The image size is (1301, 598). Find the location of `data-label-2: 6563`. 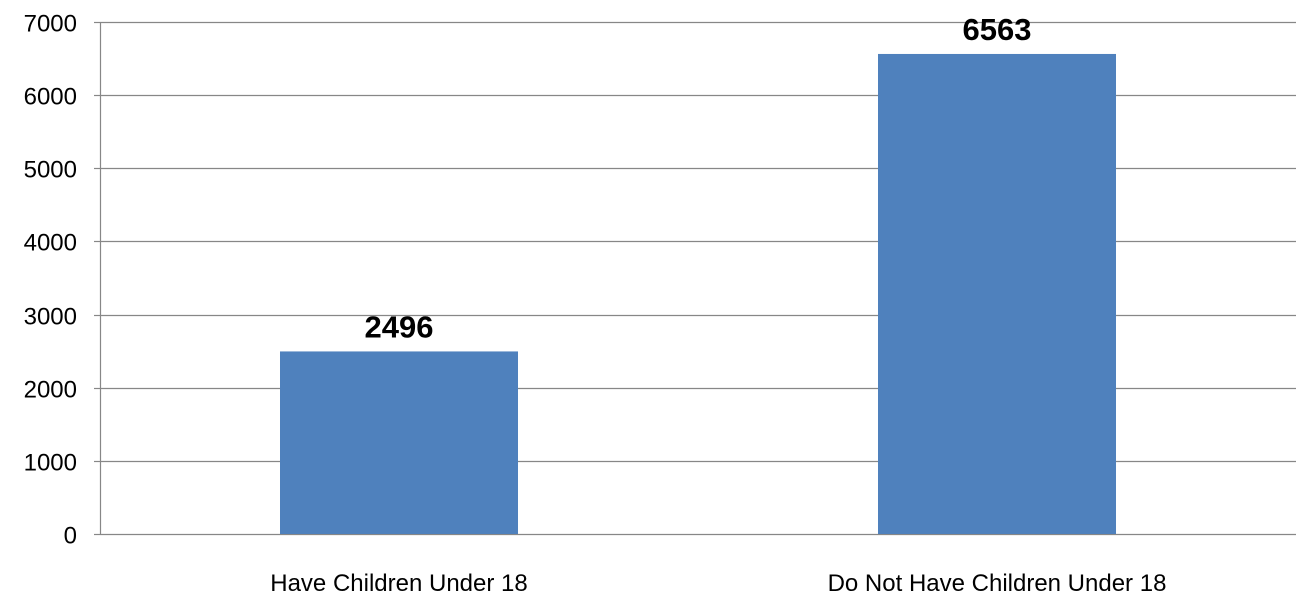

data-label-2: 6563 is located at coordinates (997, 29).